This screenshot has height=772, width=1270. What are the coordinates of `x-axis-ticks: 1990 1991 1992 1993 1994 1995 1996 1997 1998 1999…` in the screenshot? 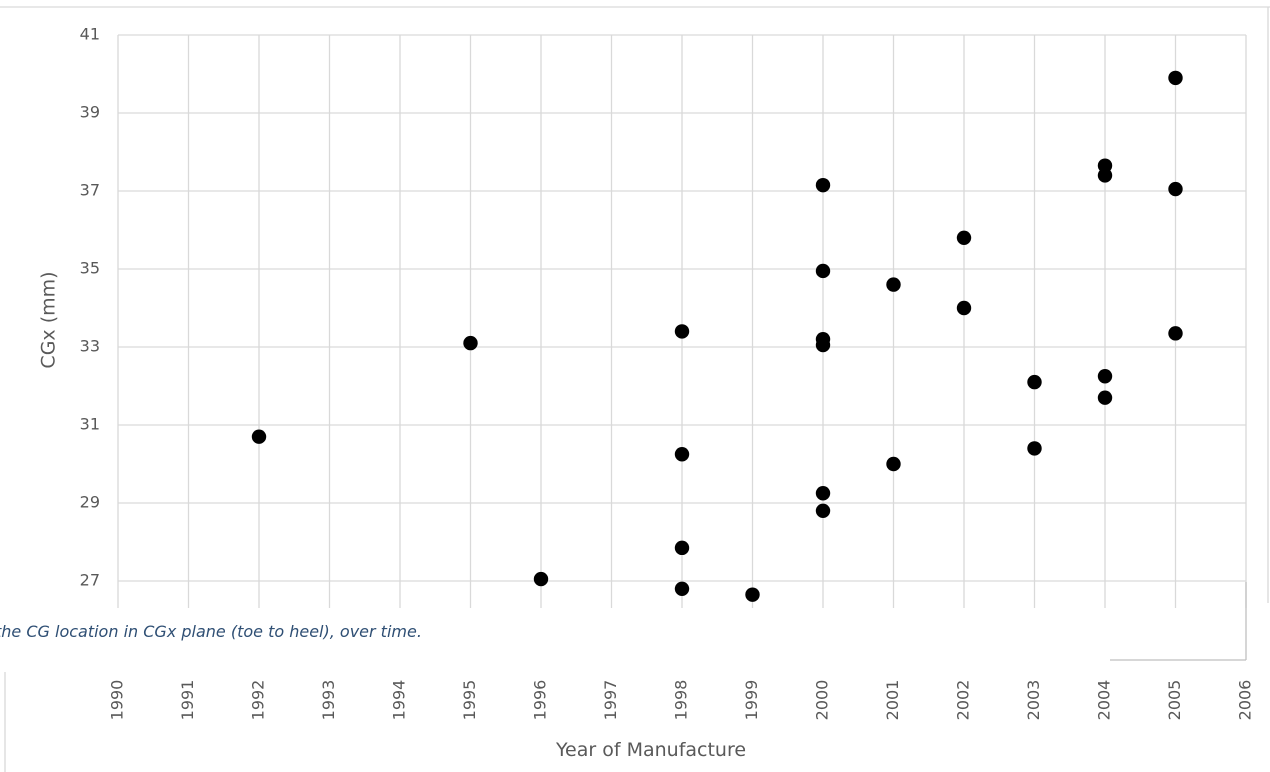 It's located at (681, 700).